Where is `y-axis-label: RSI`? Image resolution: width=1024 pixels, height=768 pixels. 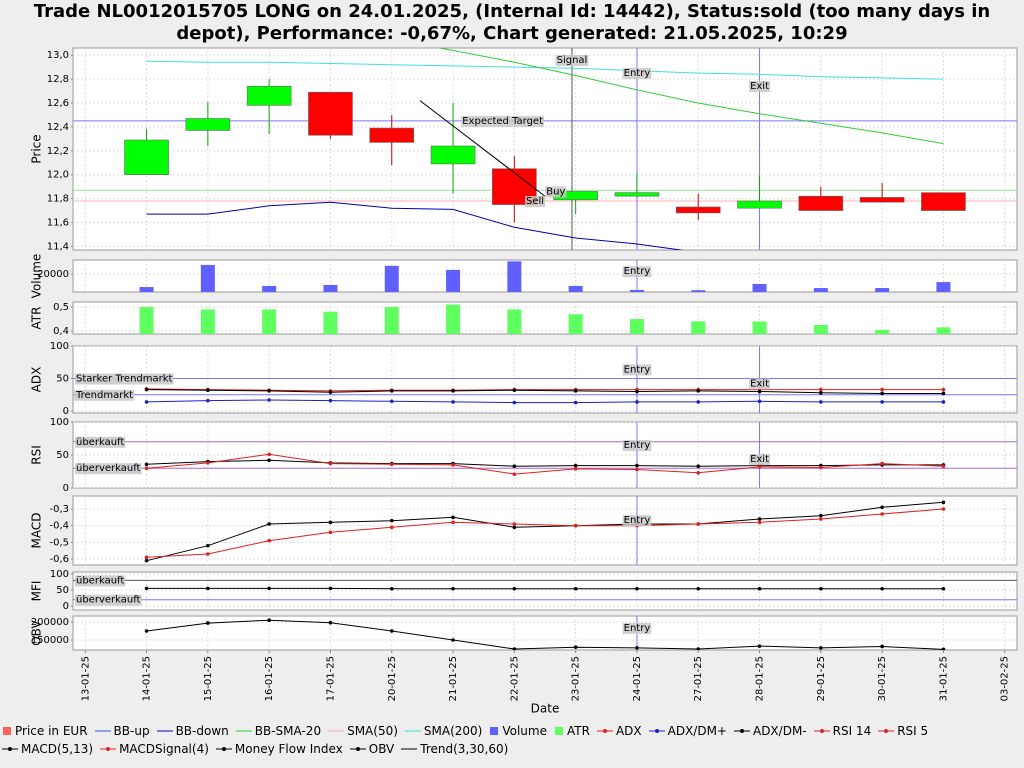 y-axis-label: RSI is located at coordinates (37, 455).